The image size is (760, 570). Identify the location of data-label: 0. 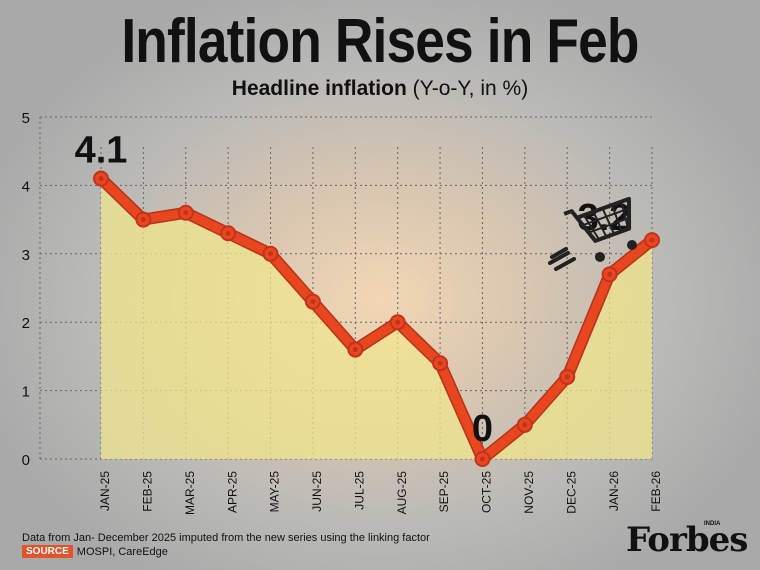
(482, 429).